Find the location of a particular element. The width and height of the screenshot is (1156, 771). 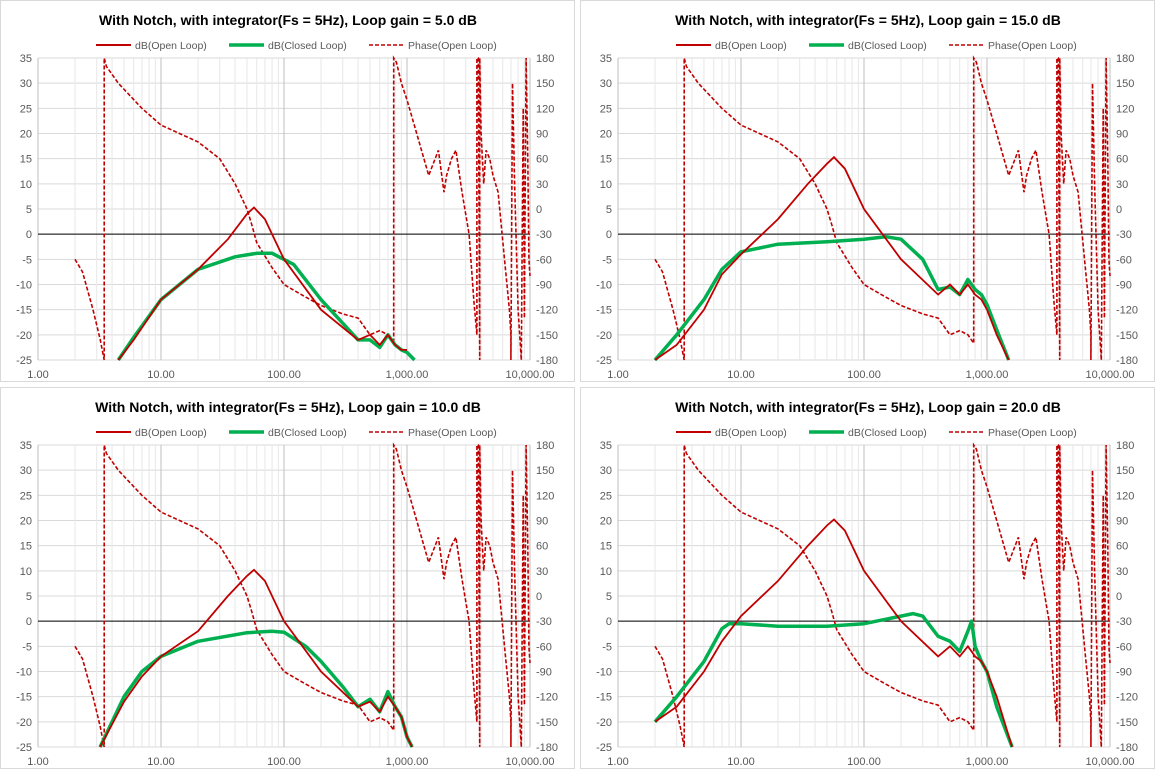

legend-phase-label: Phase(Open Loop) is located at coordinates (452, 46).